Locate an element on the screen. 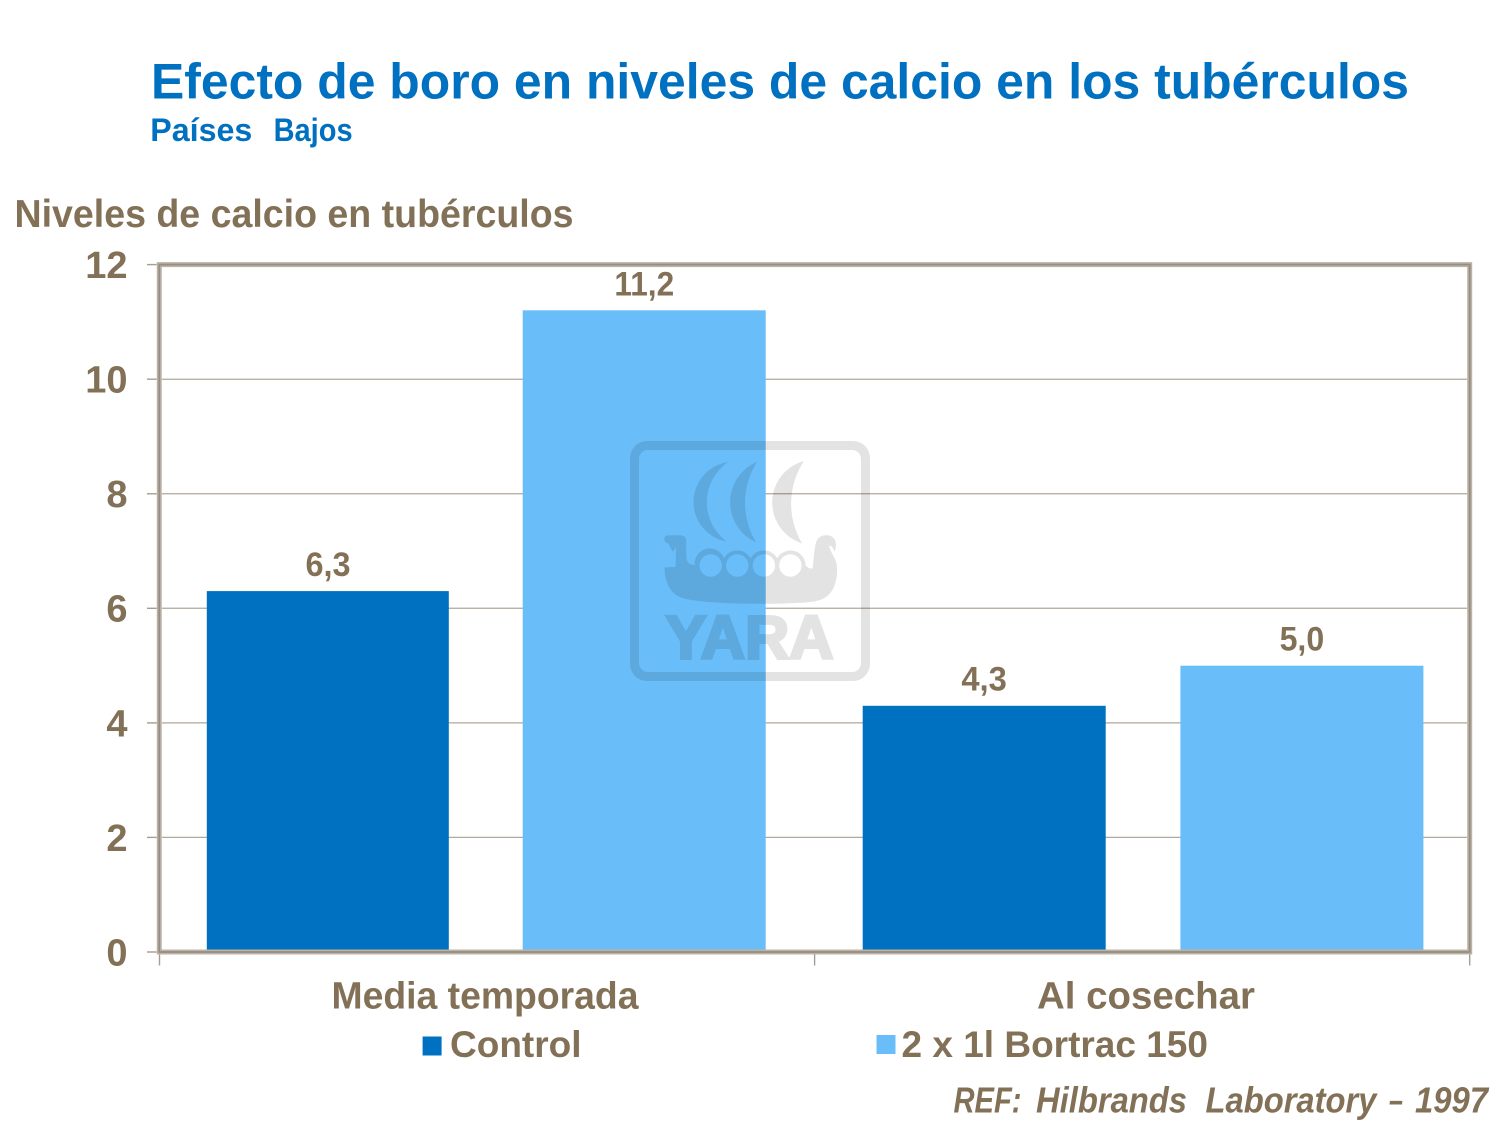  svg-text: 2 x 1l Bortrac 150 is located at coordinates (1055, 1044).